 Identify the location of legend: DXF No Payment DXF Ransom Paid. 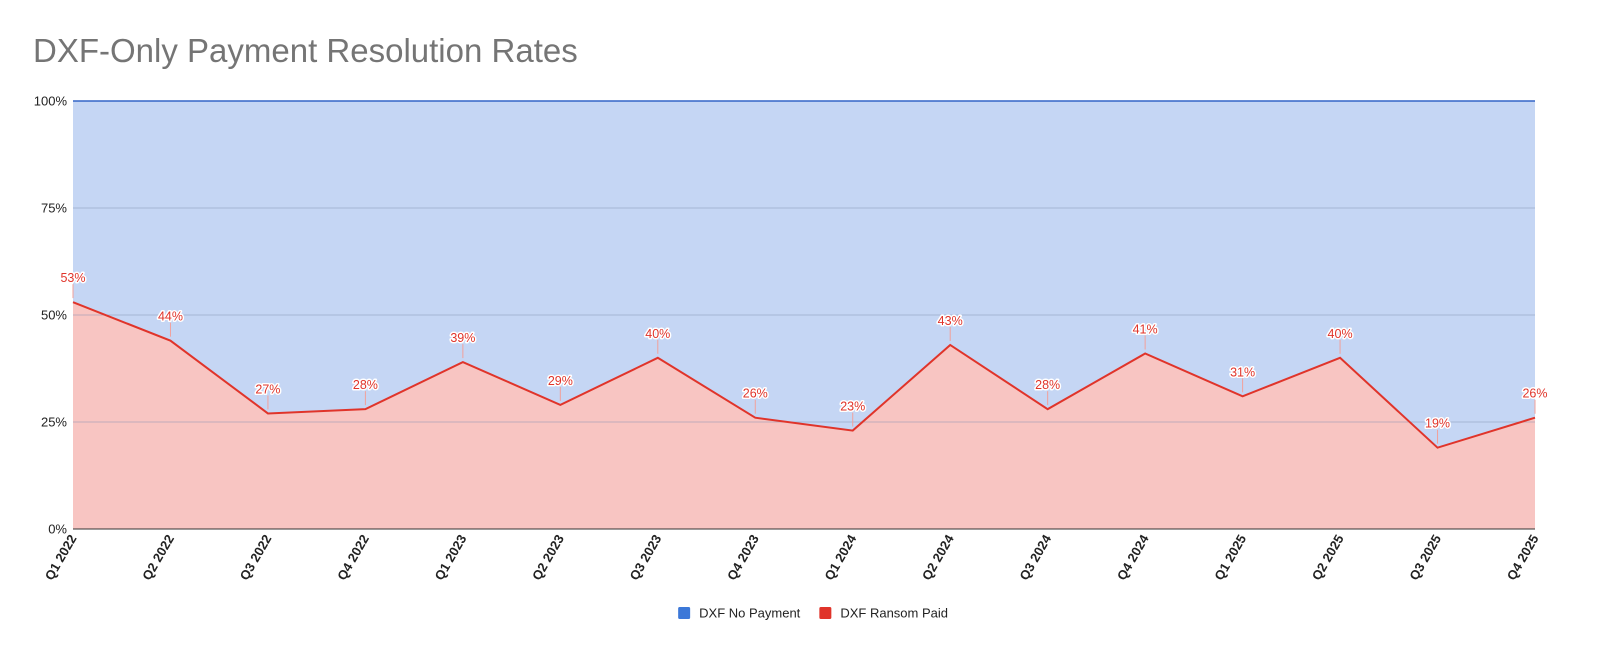
(813, 613).